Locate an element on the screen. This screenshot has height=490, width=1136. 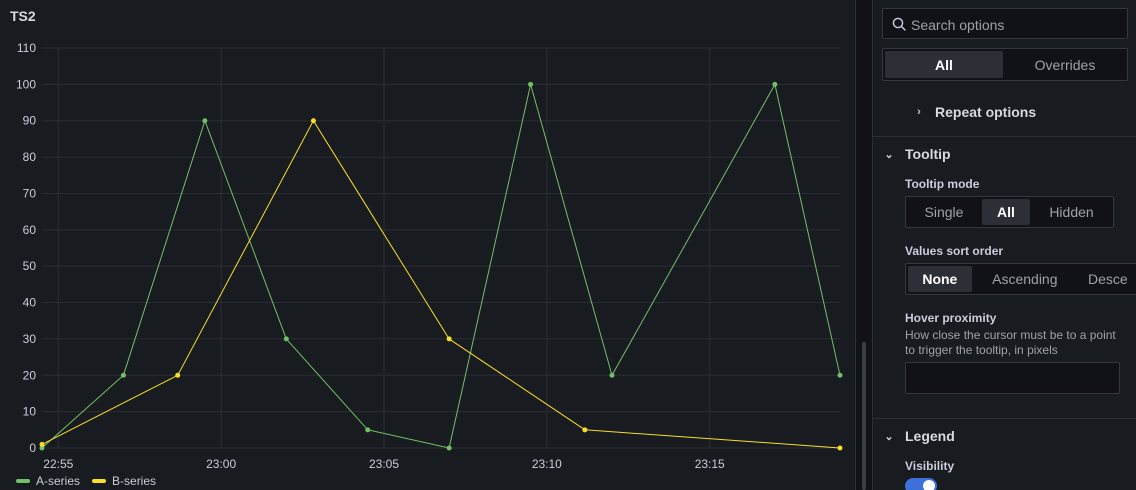
tooltip-mode-all: All is located at coordinates (1006, 212).